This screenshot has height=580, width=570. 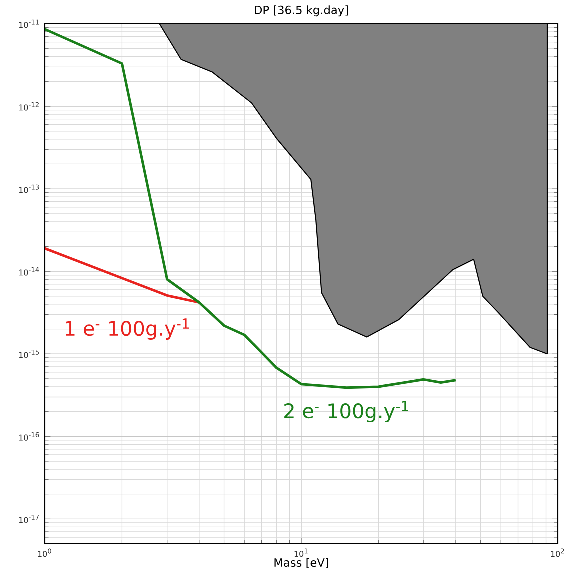 I want to click on y-tick-label: 10$^{-12}$, so click(x=29, y=106).